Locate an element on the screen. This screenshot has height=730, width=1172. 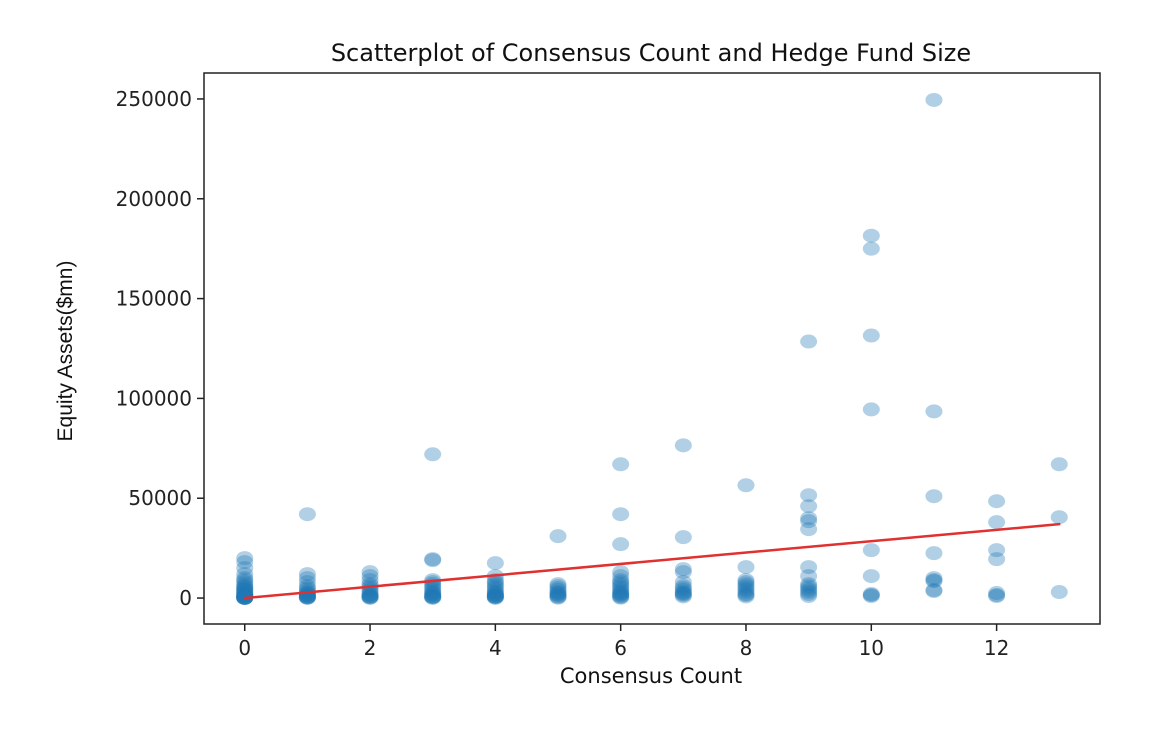
trend-line-group is located at coordinates (652, 561).